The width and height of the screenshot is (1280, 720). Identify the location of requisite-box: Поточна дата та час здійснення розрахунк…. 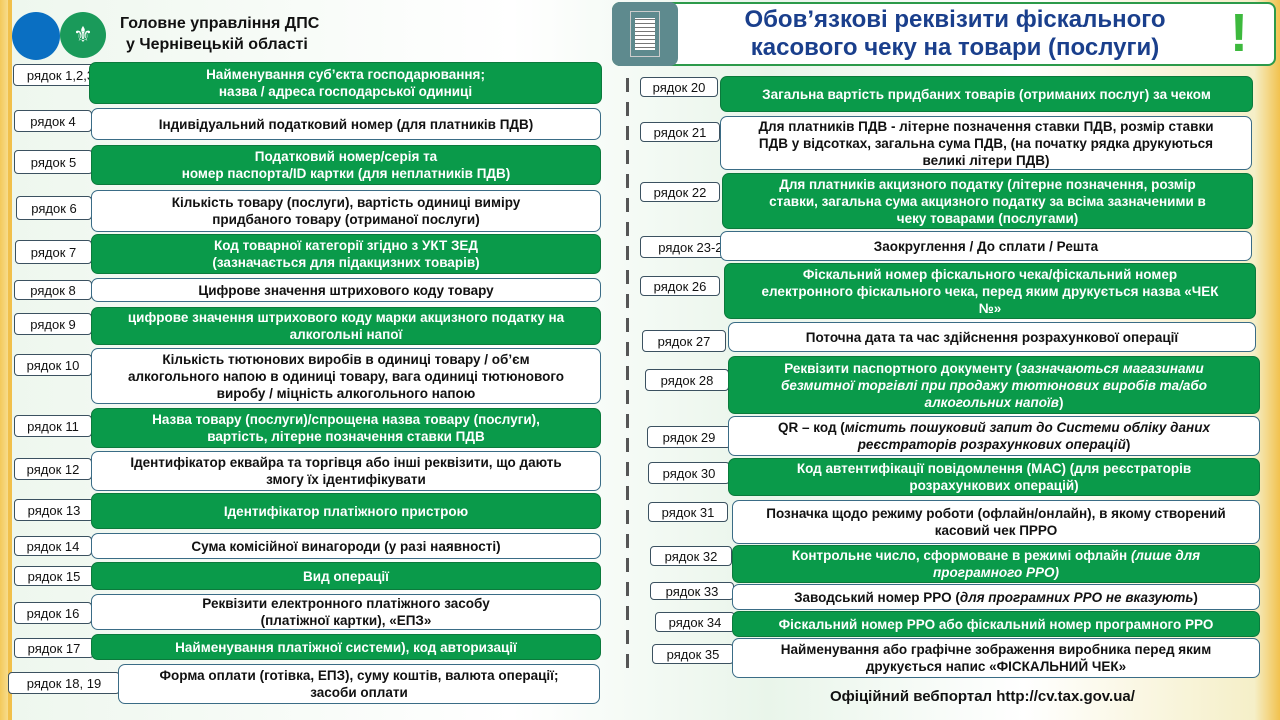
(992, 337).